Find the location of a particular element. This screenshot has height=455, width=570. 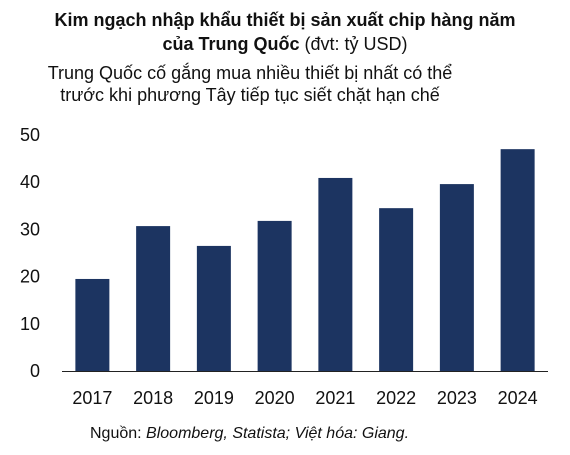

title-line-2: của Trung Quốc (đvt: tỷ USD) is located at coordinates (285, 44).